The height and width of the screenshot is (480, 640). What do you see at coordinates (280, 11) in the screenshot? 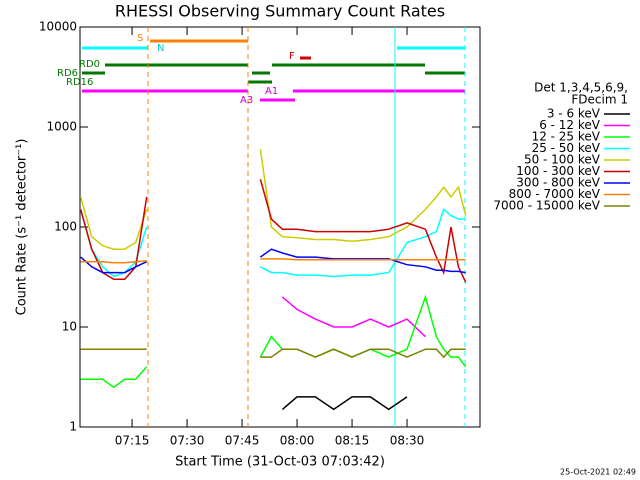
I see `chart-title: RHESSI Observing Summary Count Rates` at bounding box center [280, 11].